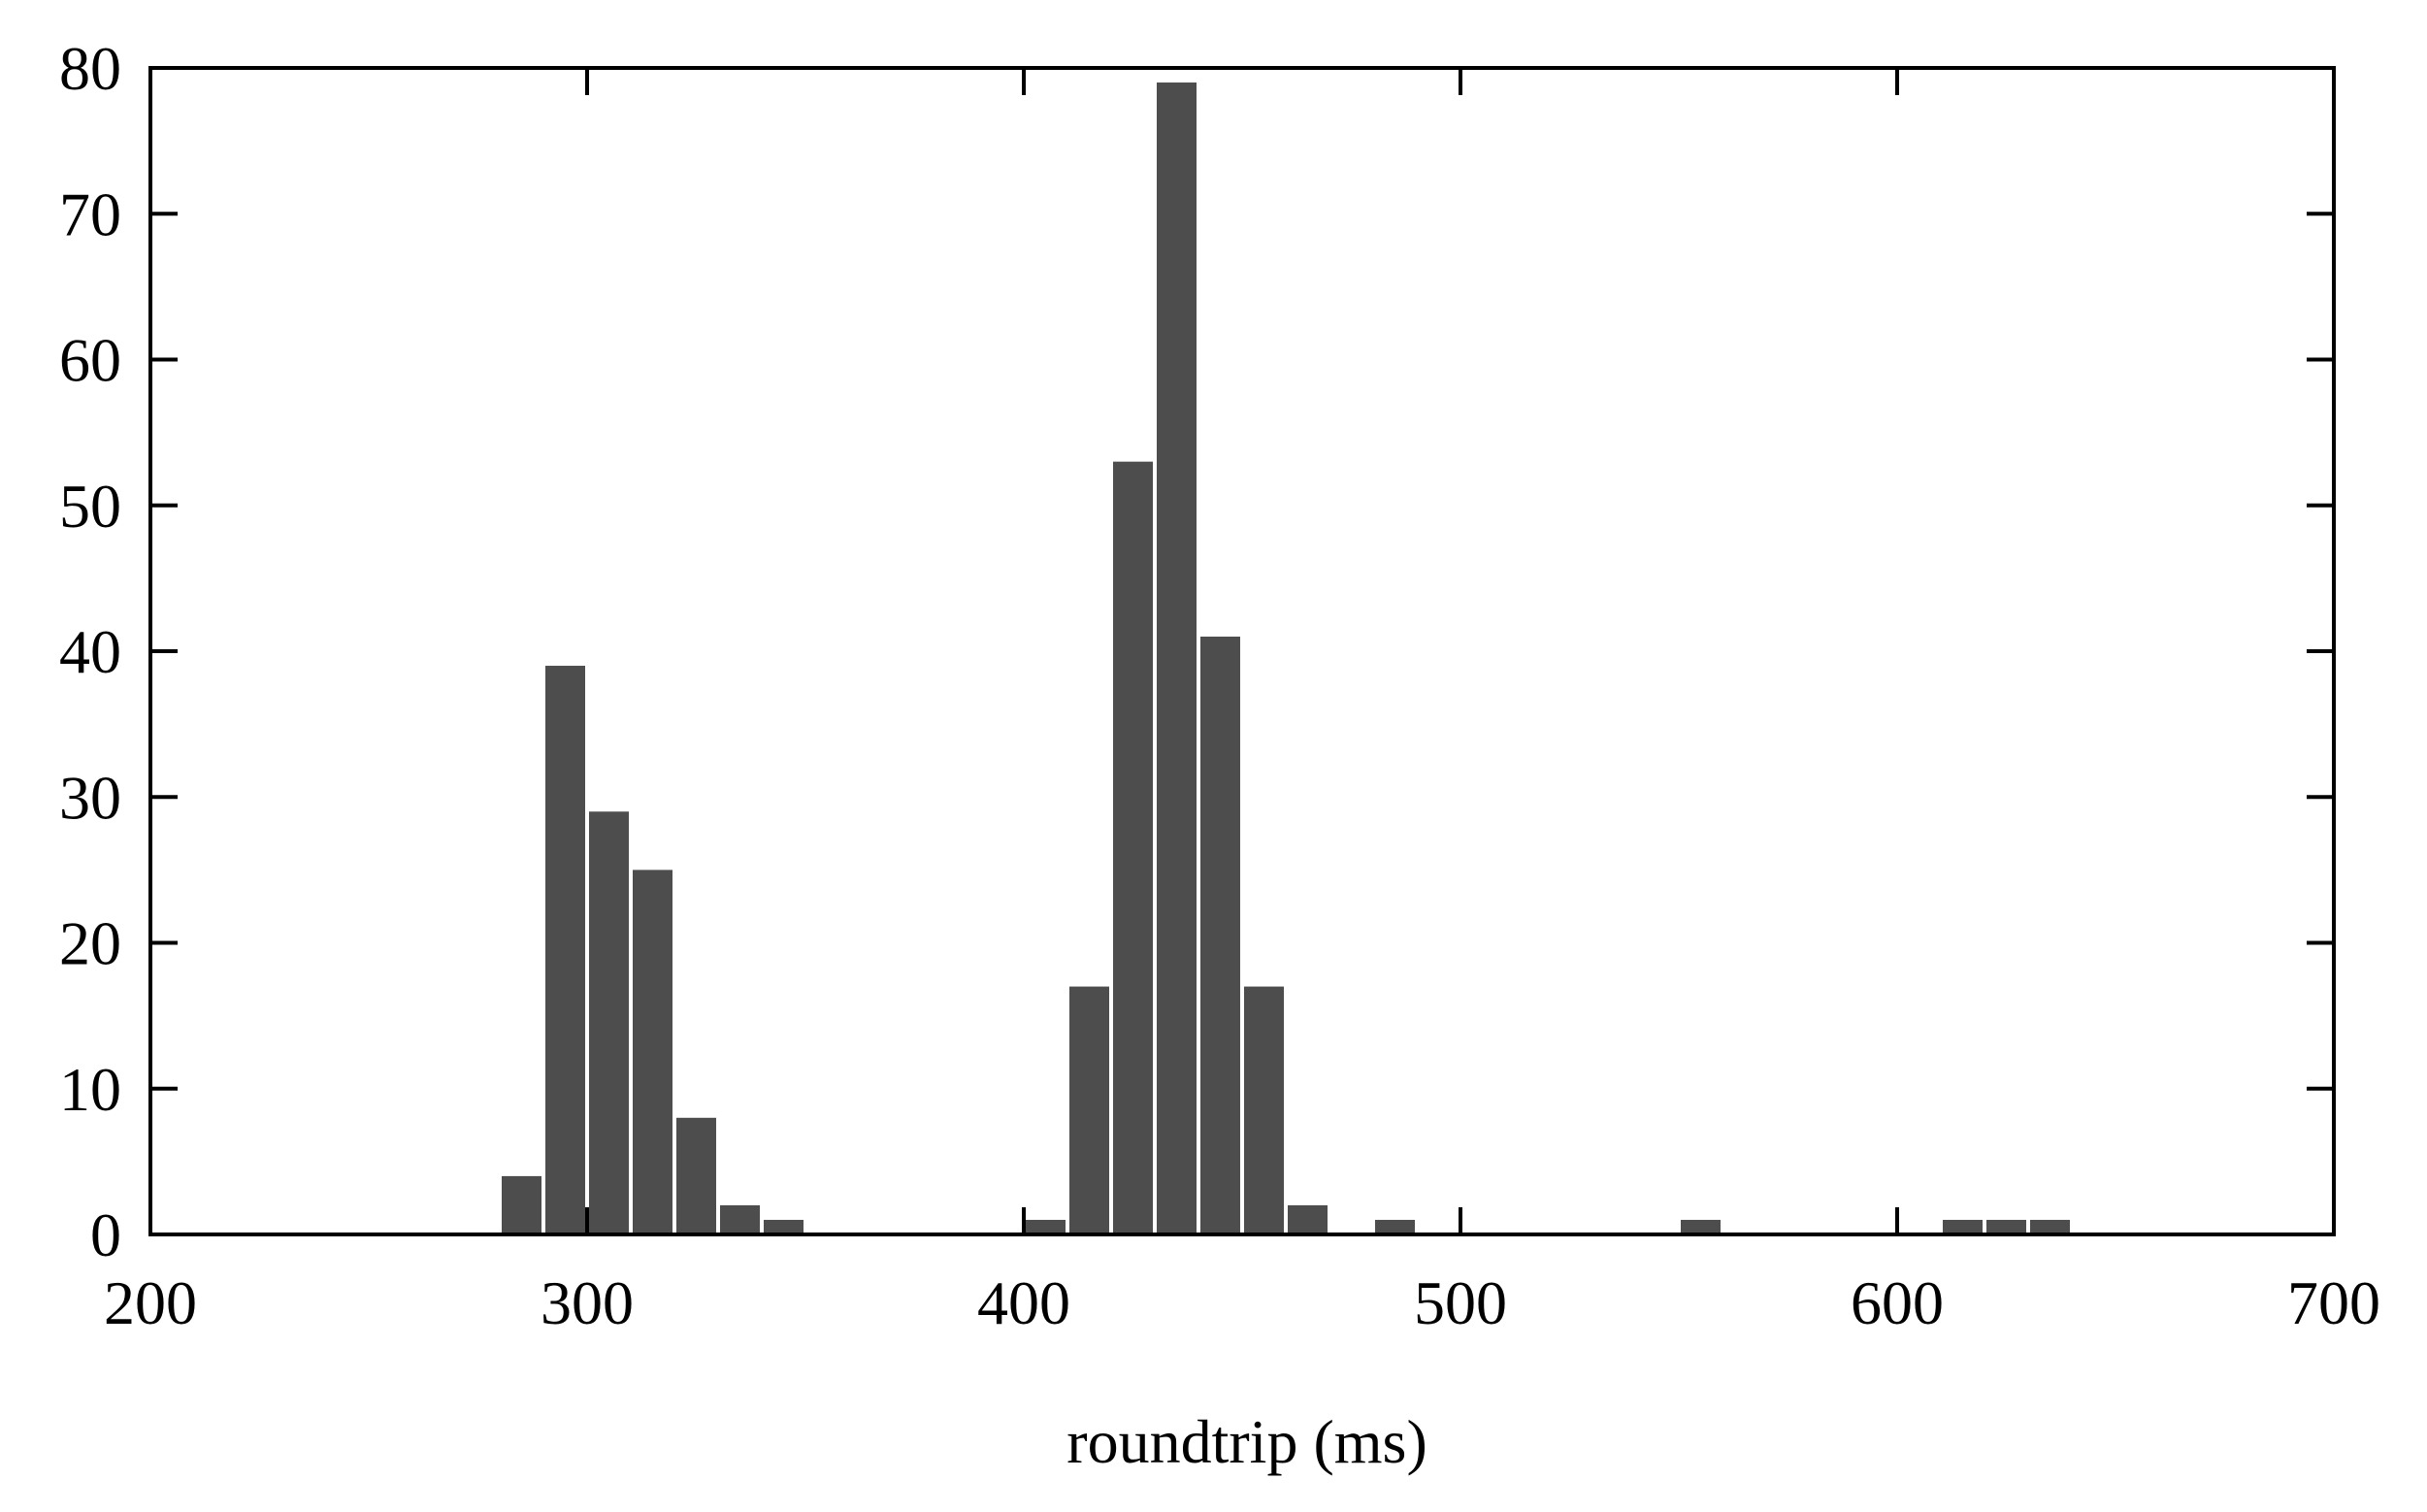  I want to click on x-tick-label-700: 700, so click(2333, 1302).